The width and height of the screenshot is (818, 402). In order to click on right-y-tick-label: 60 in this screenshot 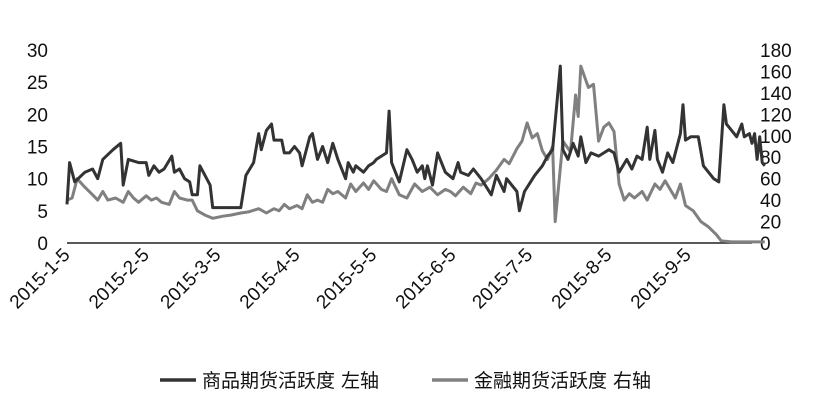, I will do `click(770, 180)`.